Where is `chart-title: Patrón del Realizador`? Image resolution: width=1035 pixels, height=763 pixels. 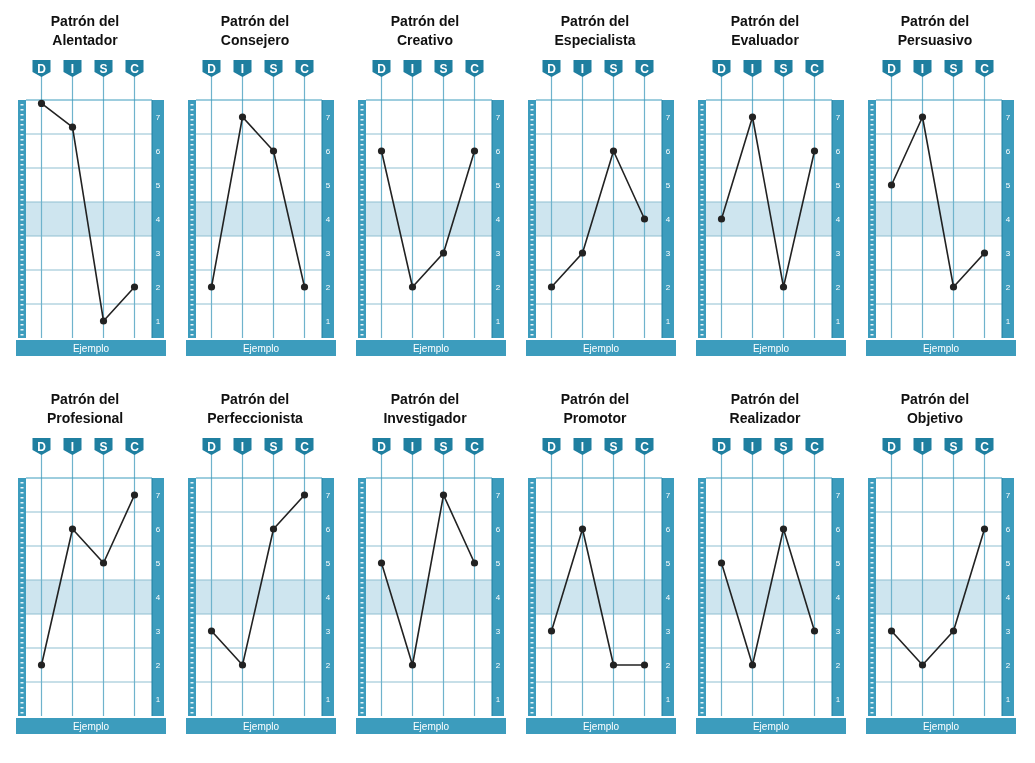
chart-title: Patrón del Realizador is located at coordinates (765, 408).